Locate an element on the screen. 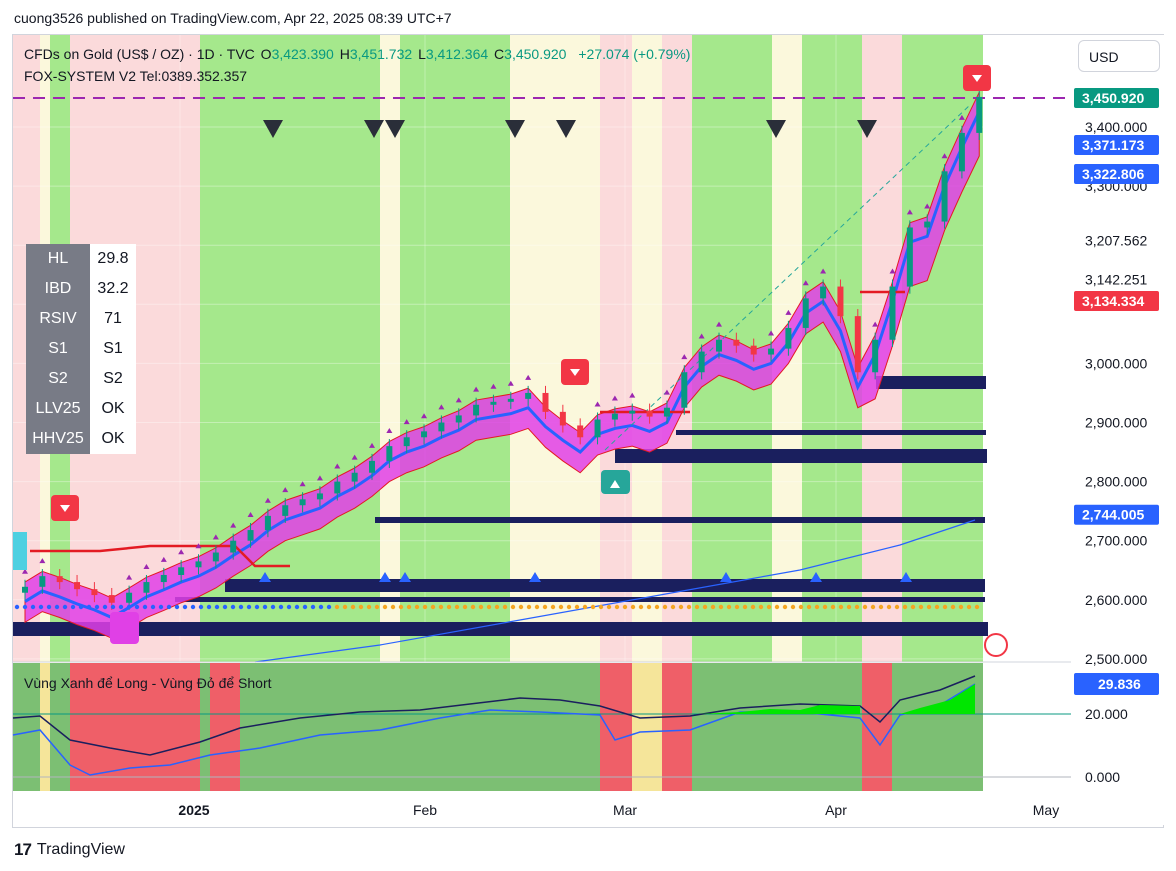 Image resolution: width=1176 pixels, height=871 pixels. stats-row: HHV25 OK is located at coordinates (81, 439).